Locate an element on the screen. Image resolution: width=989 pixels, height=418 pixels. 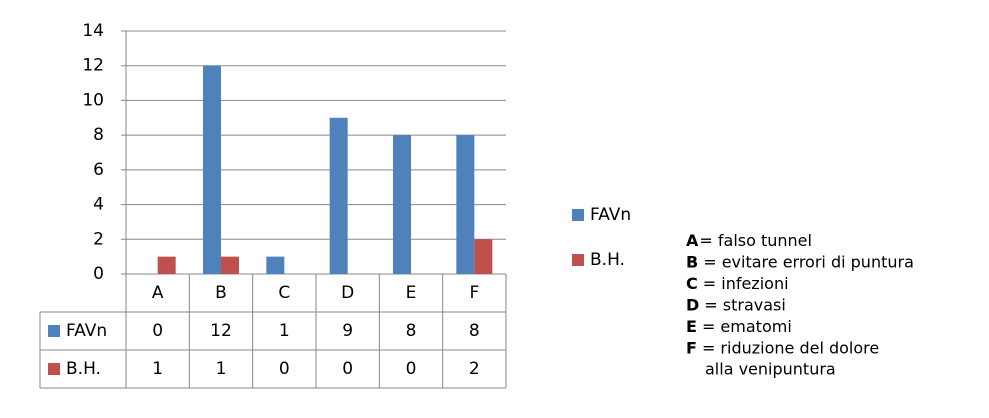
note-letter: D is located at coordinates (692, 304).